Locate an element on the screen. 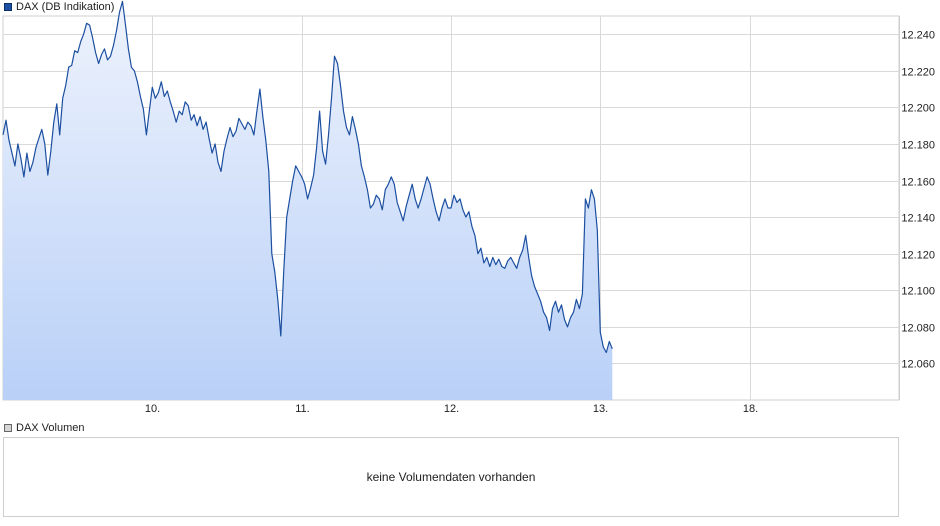 The image size is (940, 526). y-tick-label: 12.160 is located at coordinates (918, 183).